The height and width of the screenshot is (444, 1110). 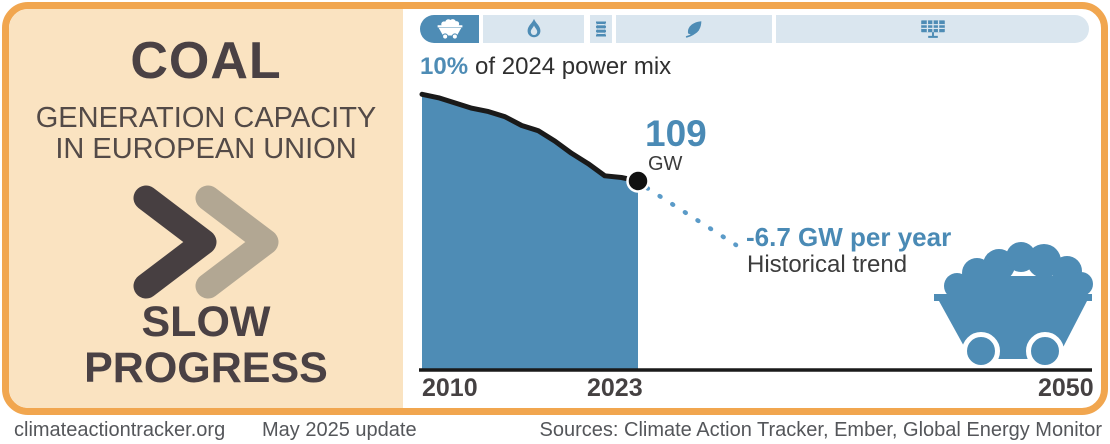 I want to click on verdict-text: SLOW PROGRESS, so click(x=206, y=345).